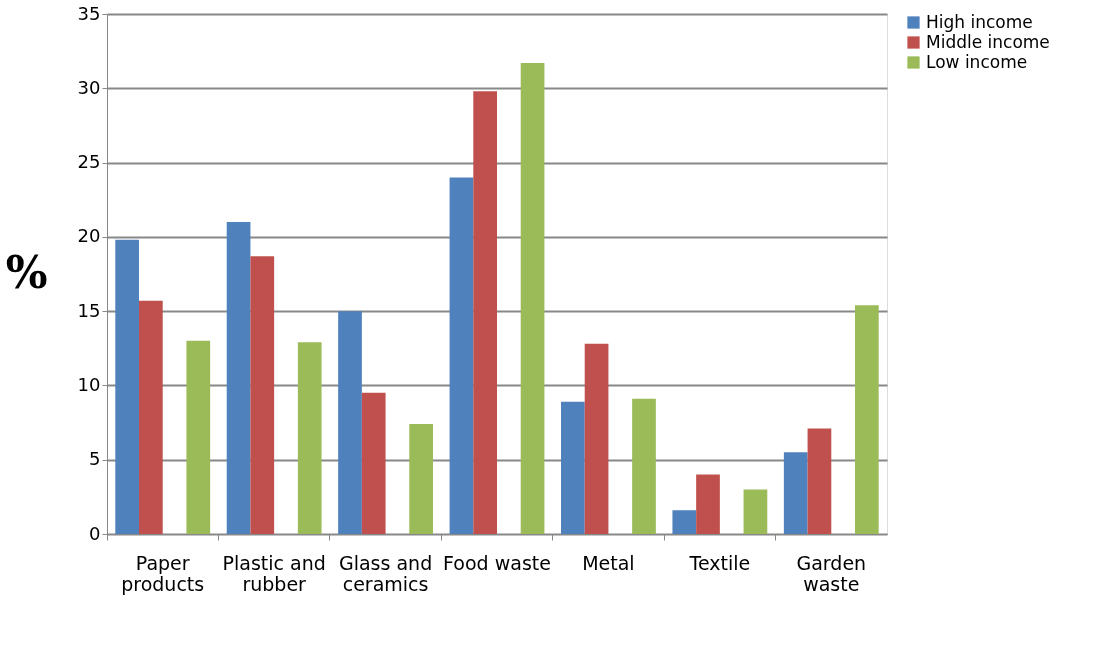  What do you see at coordinates (95, 459) in the screenshot?
I see `y-tick-label: 5` at bounding box center [95, 459].